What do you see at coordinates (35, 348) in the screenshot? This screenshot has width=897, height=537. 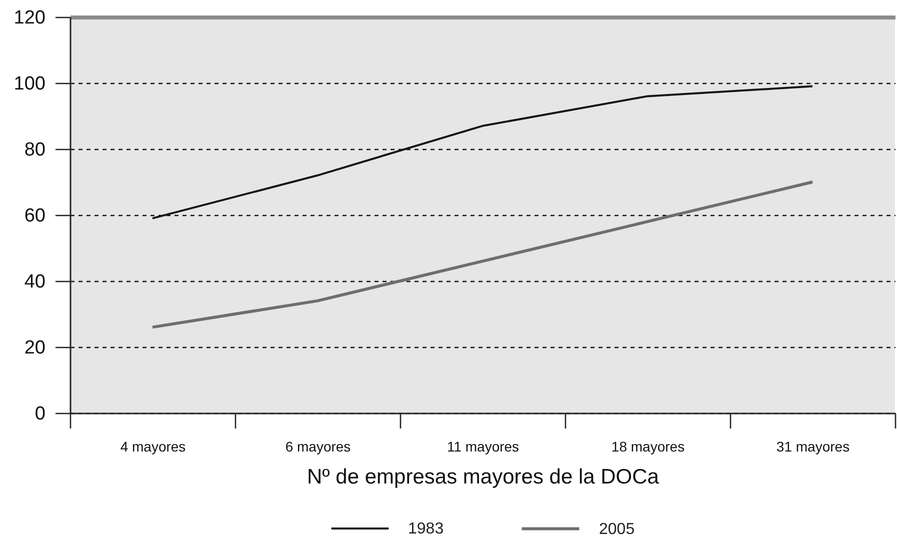 I see `y-tick-label: 20` at bounding box center [35, 348].